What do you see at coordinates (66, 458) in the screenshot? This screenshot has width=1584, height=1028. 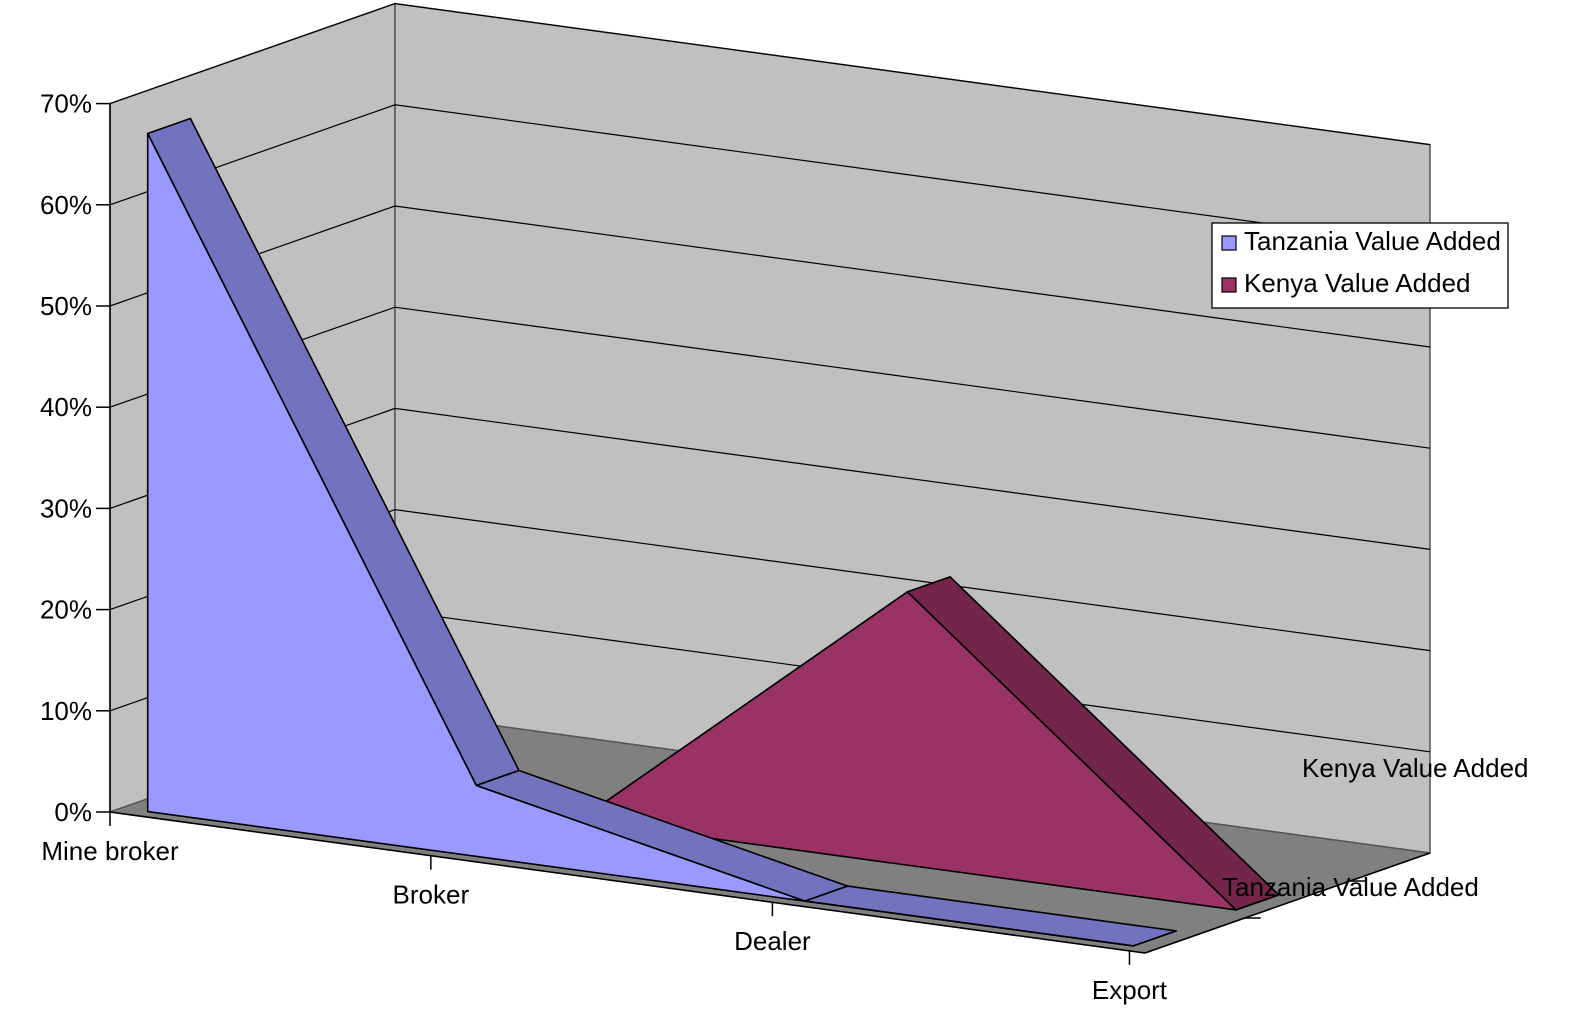 I see `y-axis-tick-labels: 0% 10% 20% 30% 40% 50% 60% 70%` at bounding box center [66, 458].